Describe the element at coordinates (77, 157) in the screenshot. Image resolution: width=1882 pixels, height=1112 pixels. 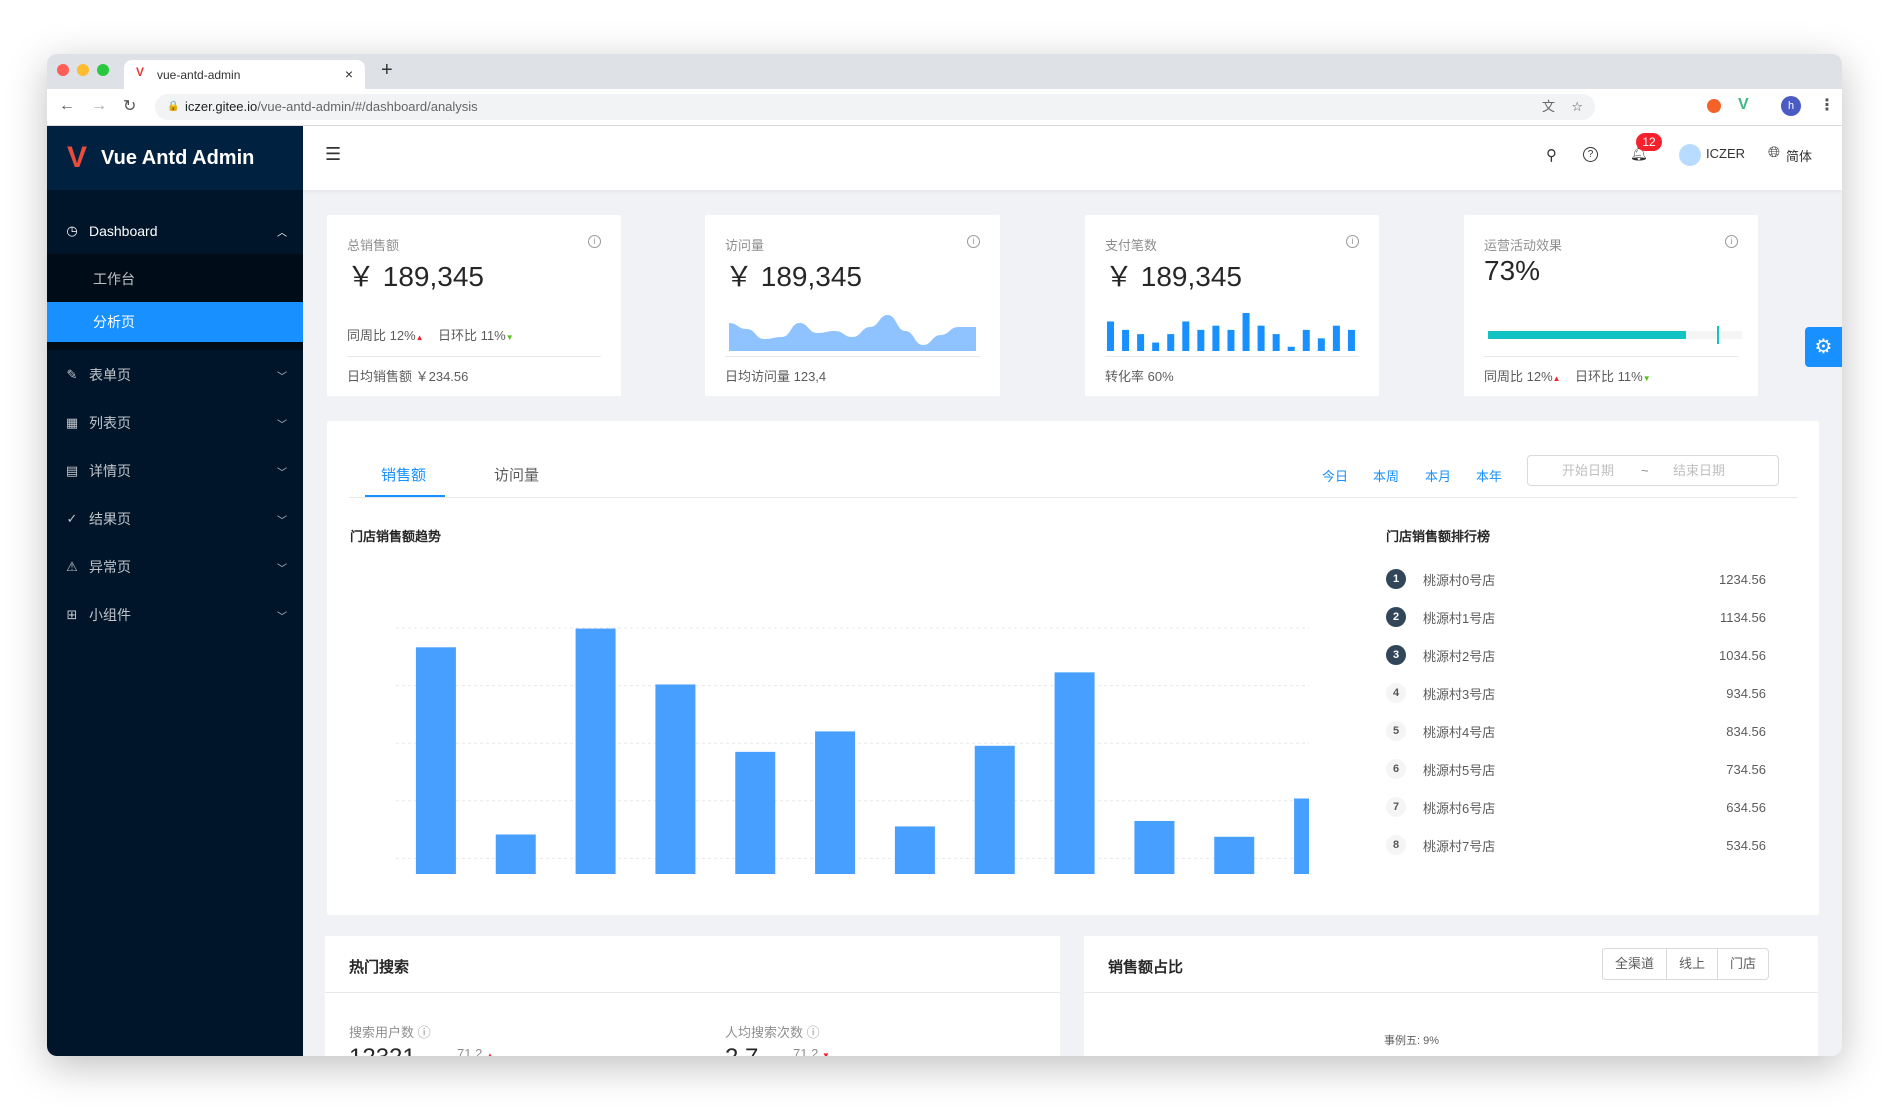
I see `logo-icon: V` at that location.